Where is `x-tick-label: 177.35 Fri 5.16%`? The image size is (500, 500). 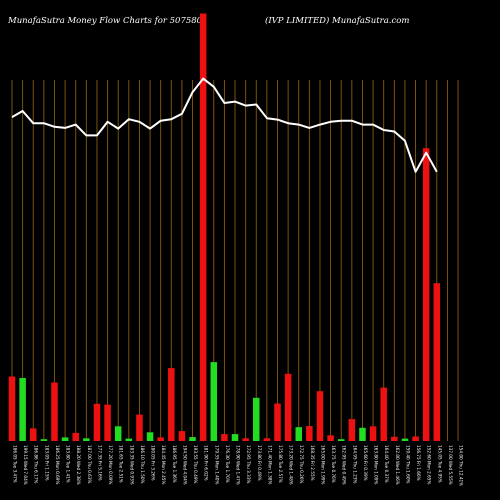
x-tick-label: 177.35 Fri 5.16% is located at coordinates (99, 463).